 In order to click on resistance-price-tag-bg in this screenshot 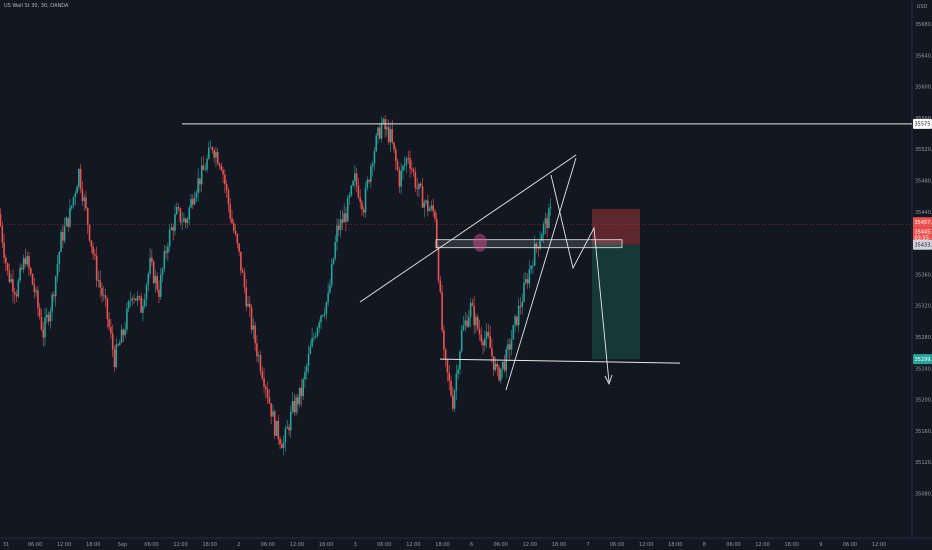, I will do `click(922, 123)`.